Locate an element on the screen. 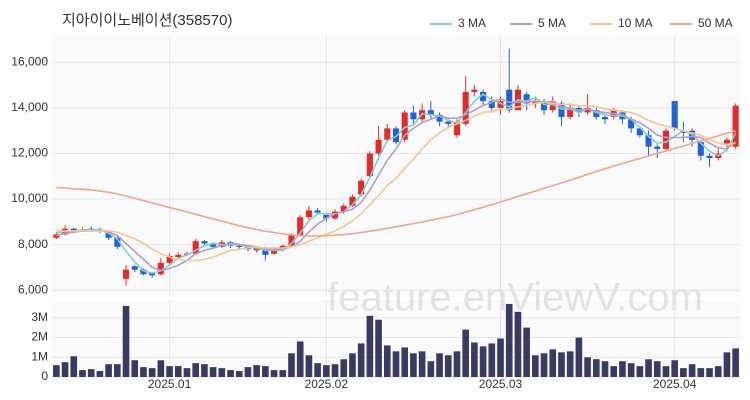 The image size is (750, 400). x-tick-label: 2025.01 is located at coordinates (170, 384).